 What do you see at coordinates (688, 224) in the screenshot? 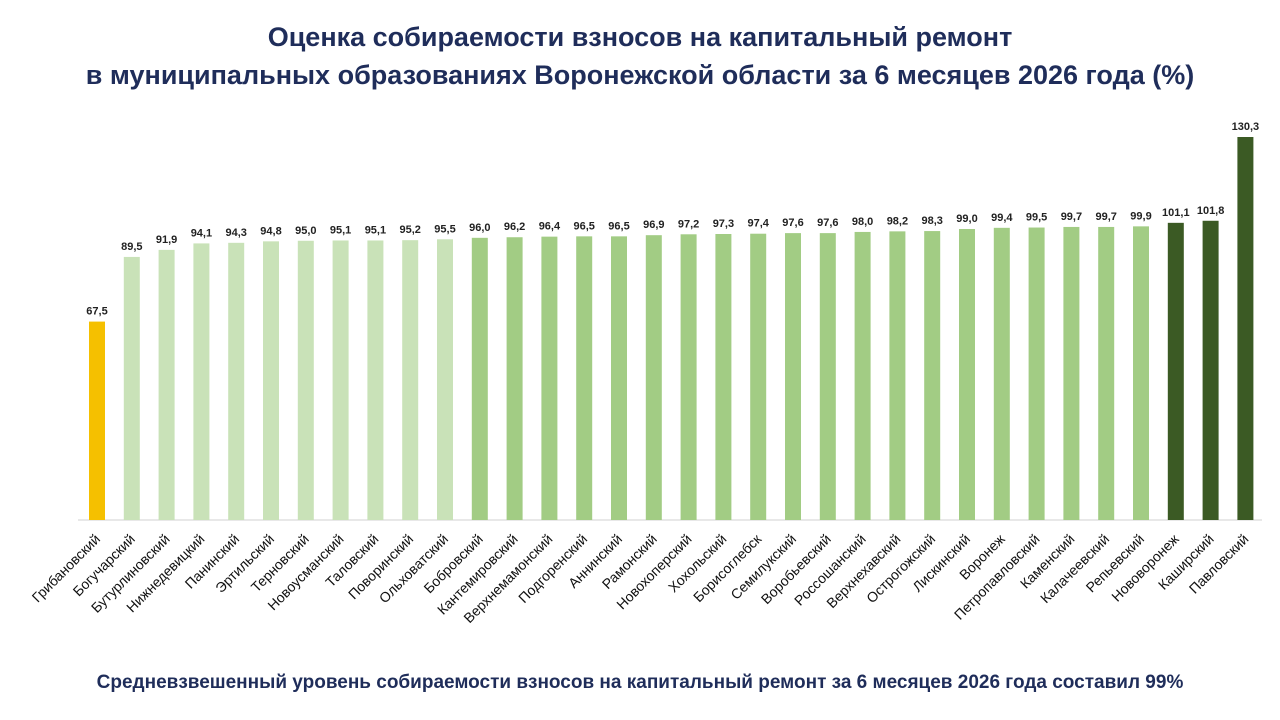
I see `value-label: 97,2` at bounding box center [688, 224].